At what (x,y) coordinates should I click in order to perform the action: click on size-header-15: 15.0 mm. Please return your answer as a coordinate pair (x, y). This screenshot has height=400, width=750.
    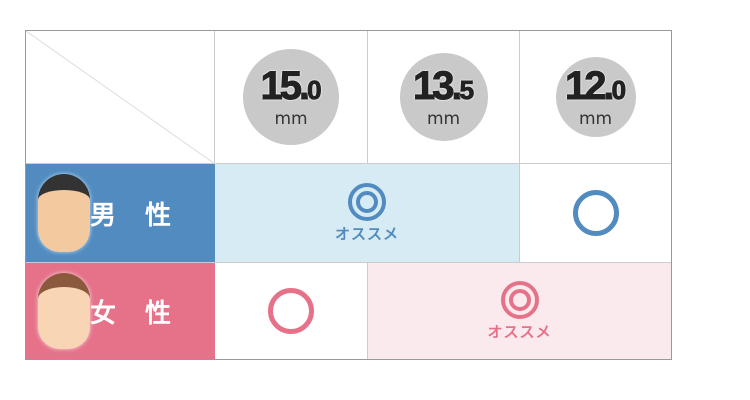
    Looking at the image, I should click on (291, 97).